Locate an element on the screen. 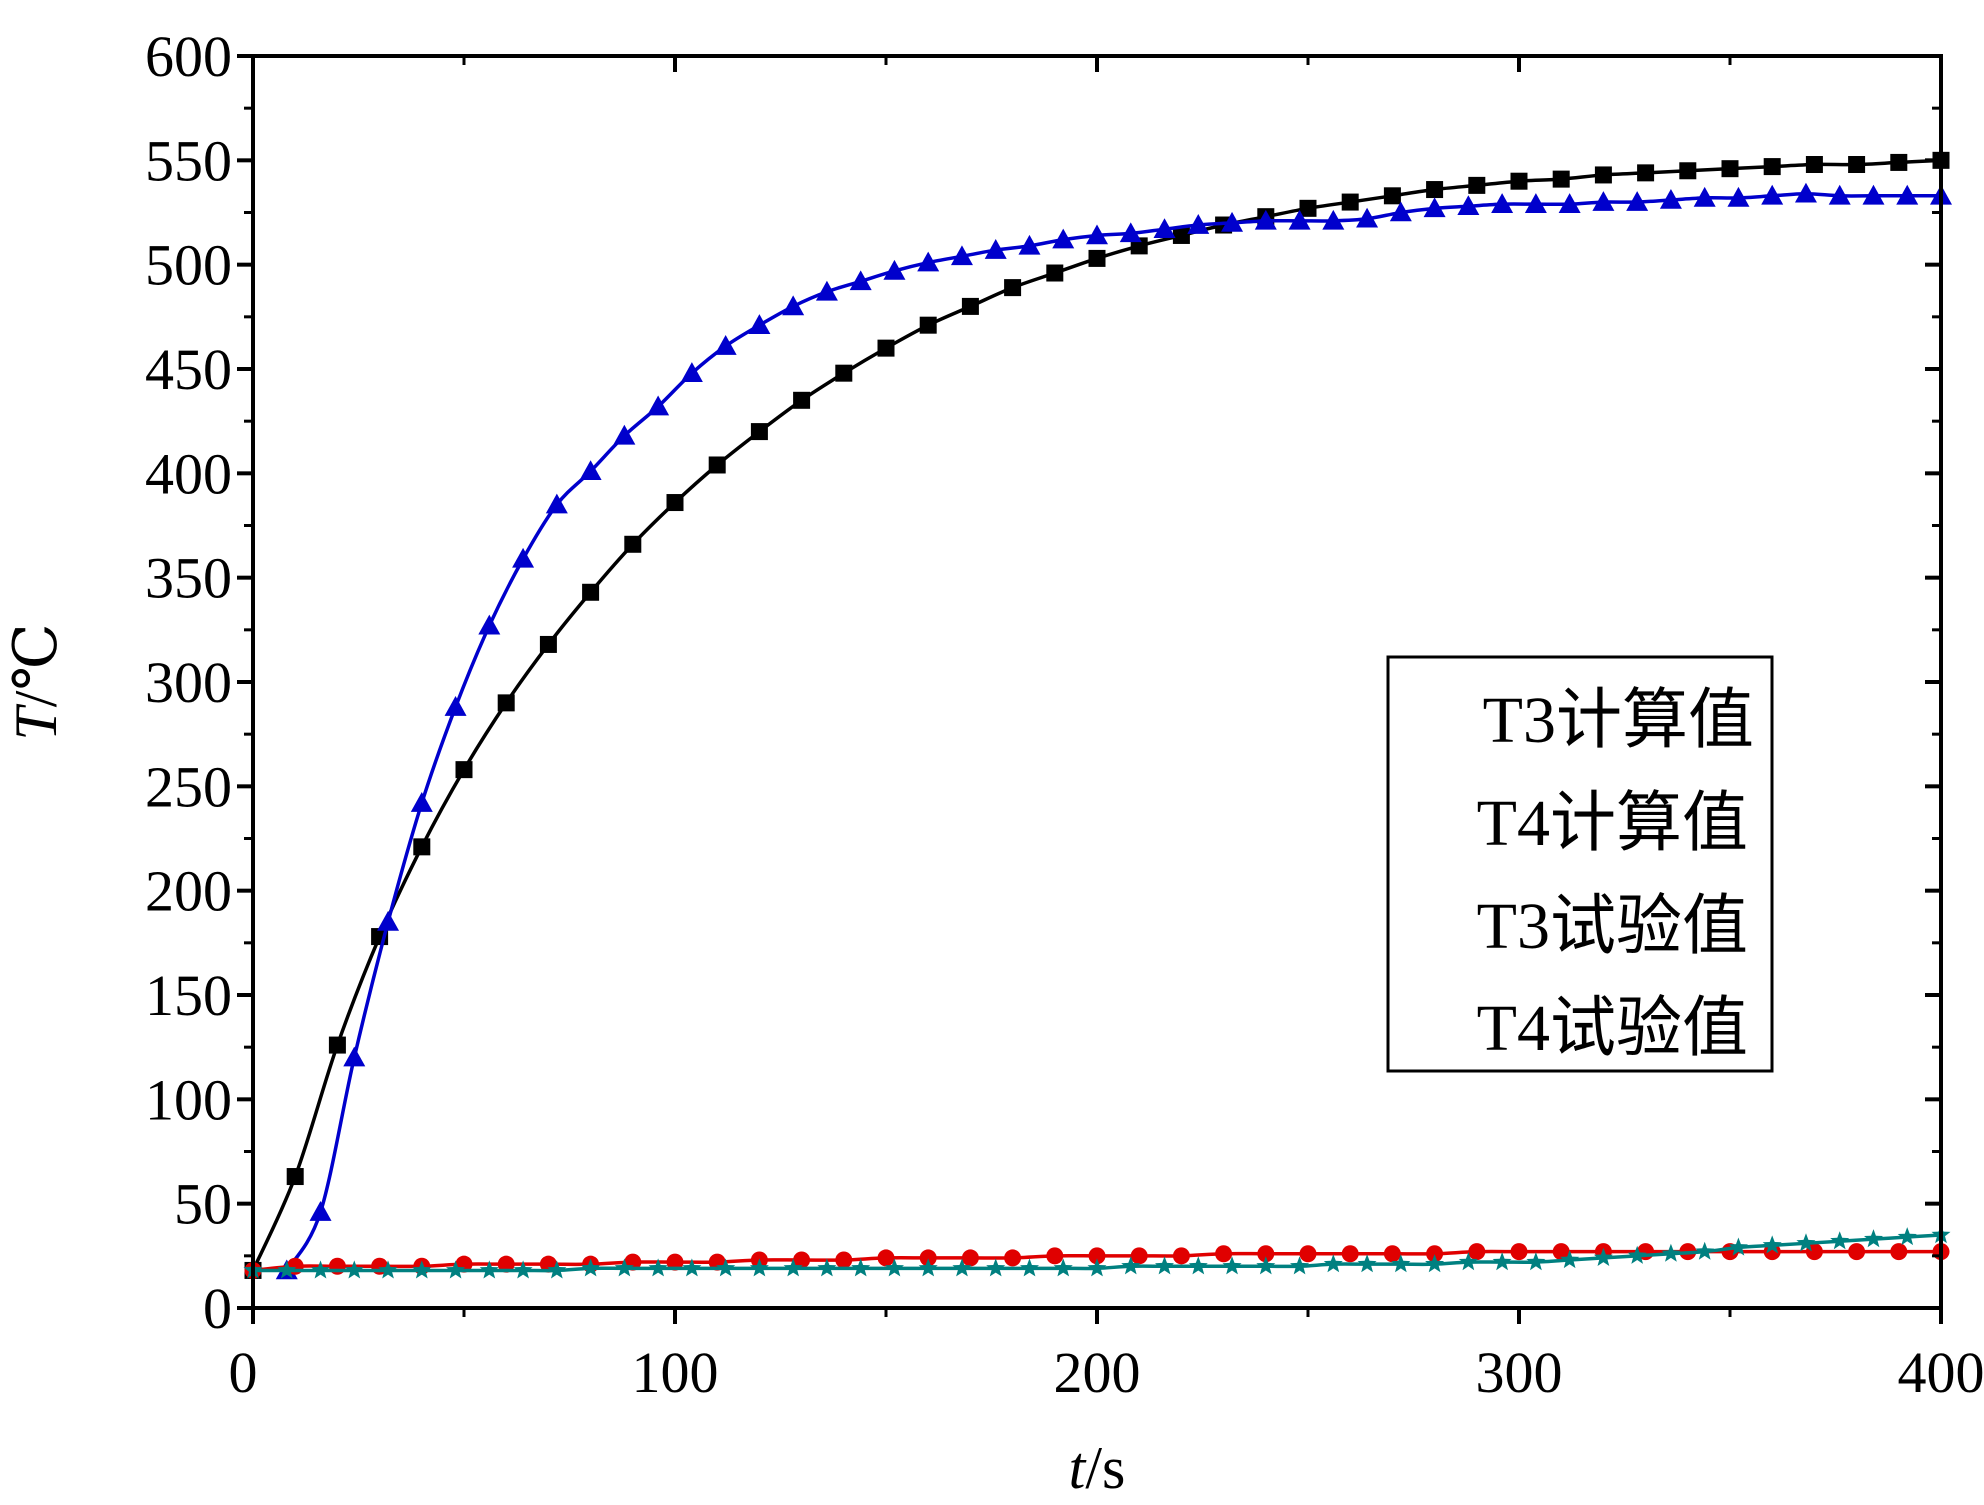 This screenshot has width=1984, height=1505. x-tick-label: 300 is located at coordinates (1519, 1372).